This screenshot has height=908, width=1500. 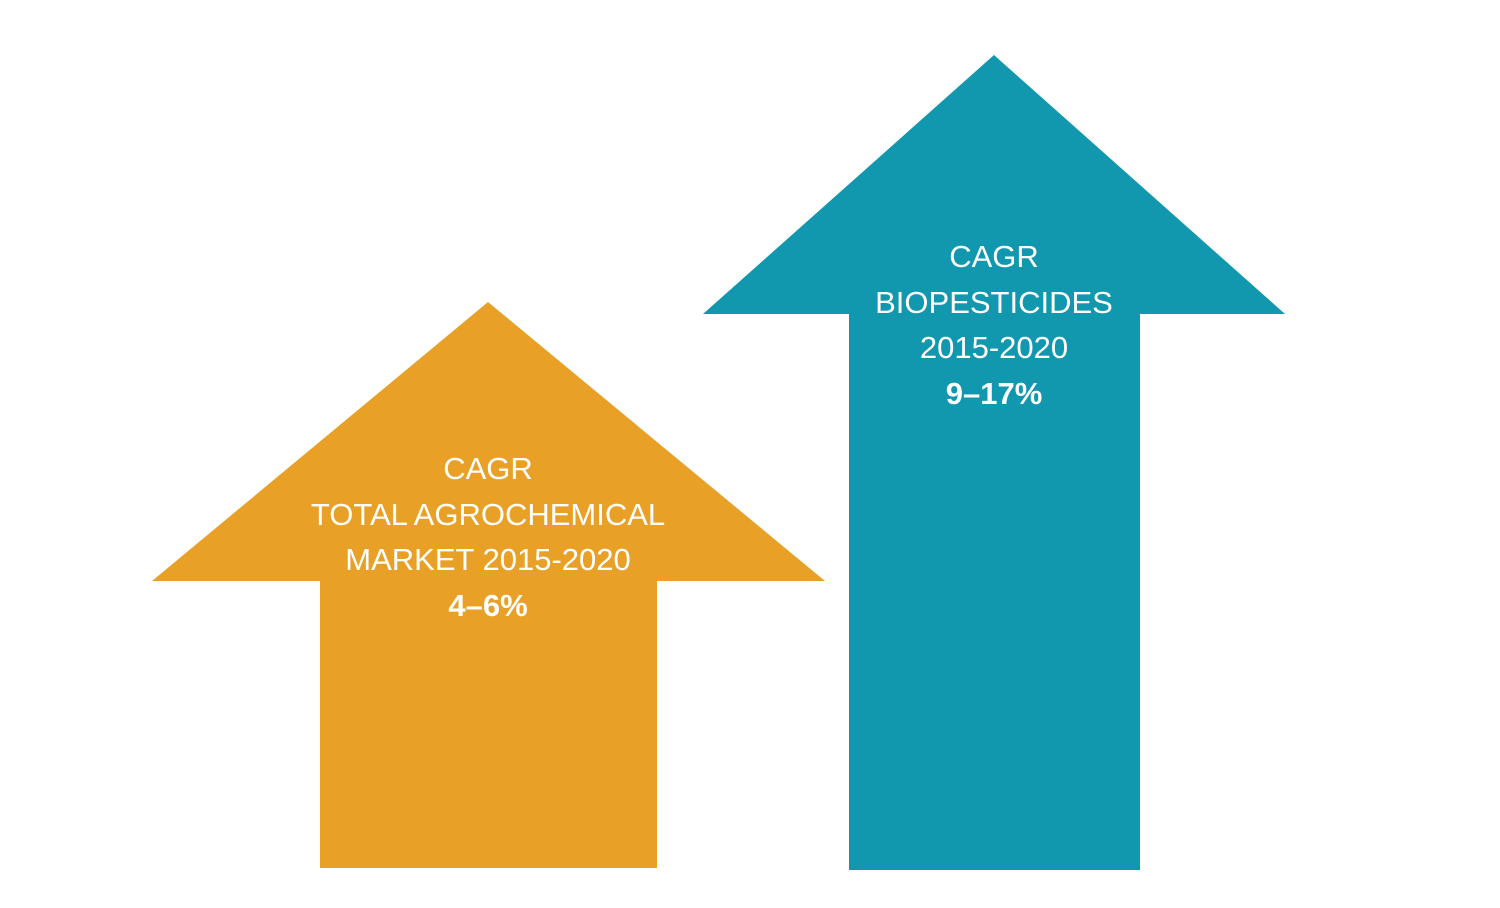 I want to click on agrochemical-cagr-value: 4–6%, so click(x=488, y=605).